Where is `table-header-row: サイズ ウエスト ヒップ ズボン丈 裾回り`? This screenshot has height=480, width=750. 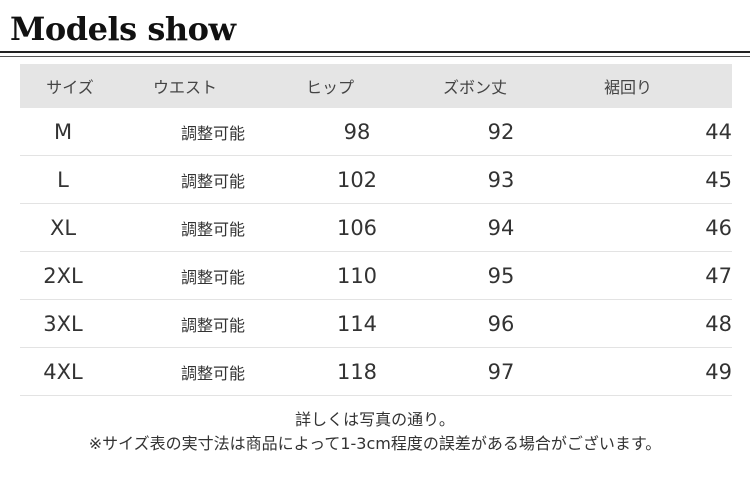 table-header-row: サイズ ウエスト ヒップ ズボン丈 裾回り is located at coordinates (376, 86).